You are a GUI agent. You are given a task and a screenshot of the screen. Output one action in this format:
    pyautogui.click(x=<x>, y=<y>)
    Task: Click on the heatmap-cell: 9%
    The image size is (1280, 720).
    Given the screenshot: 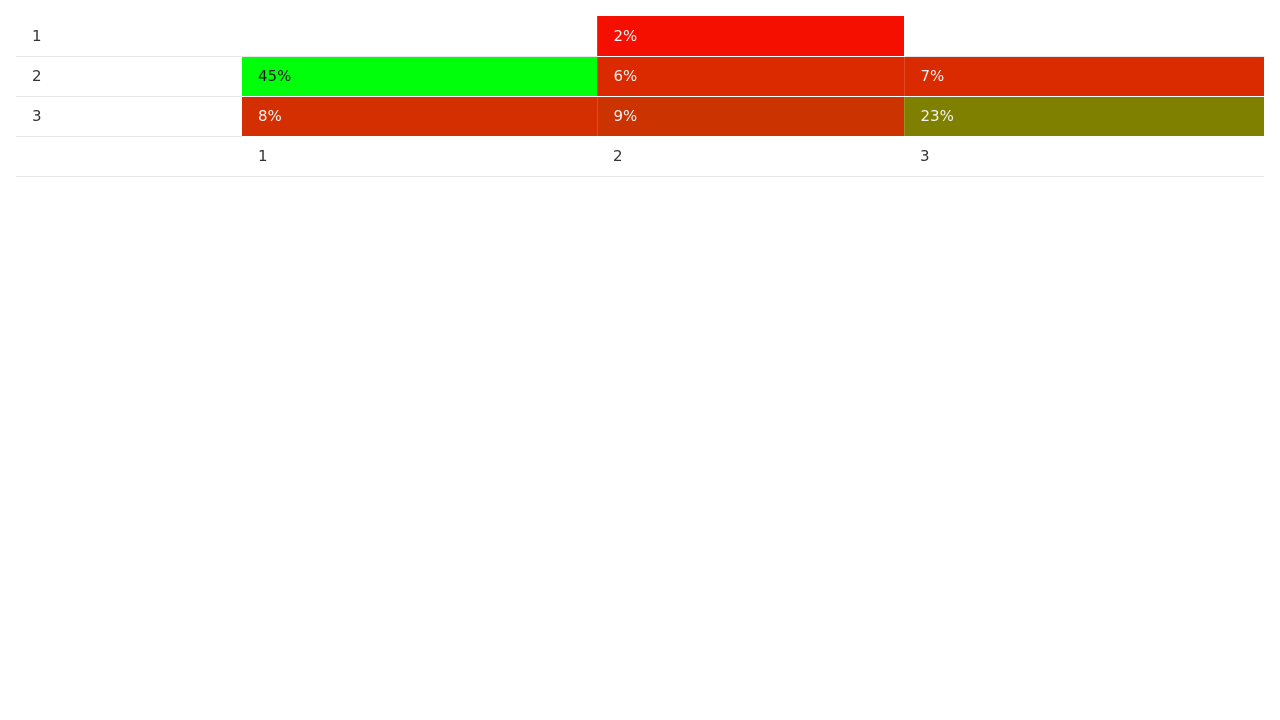 What is the action you would take?
    pyautogui.click(x=751, y=116)
    